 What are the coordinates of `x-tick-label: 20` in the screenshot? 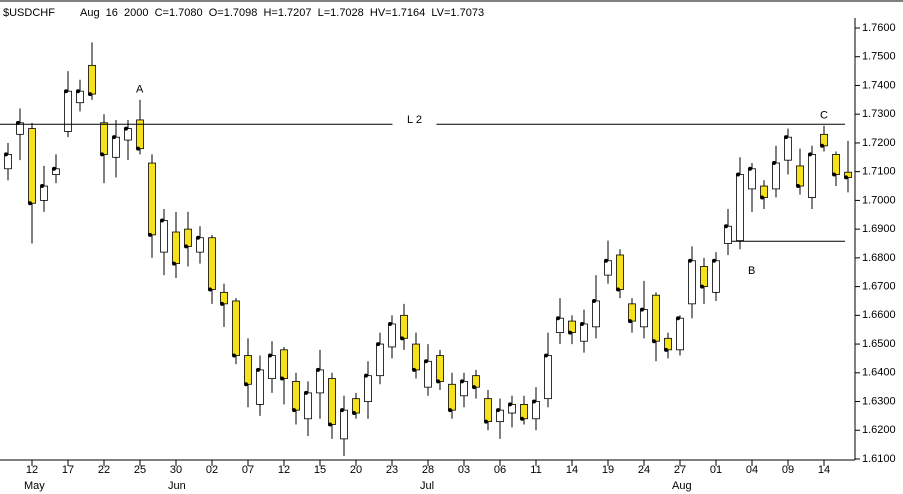 It's located at (356, 470).